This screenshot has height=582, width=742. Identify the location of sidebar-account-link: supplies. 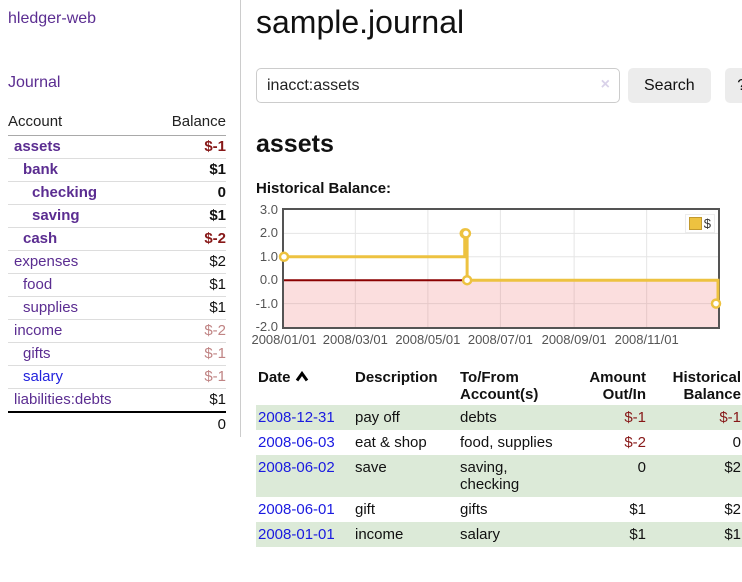
(51, 307).